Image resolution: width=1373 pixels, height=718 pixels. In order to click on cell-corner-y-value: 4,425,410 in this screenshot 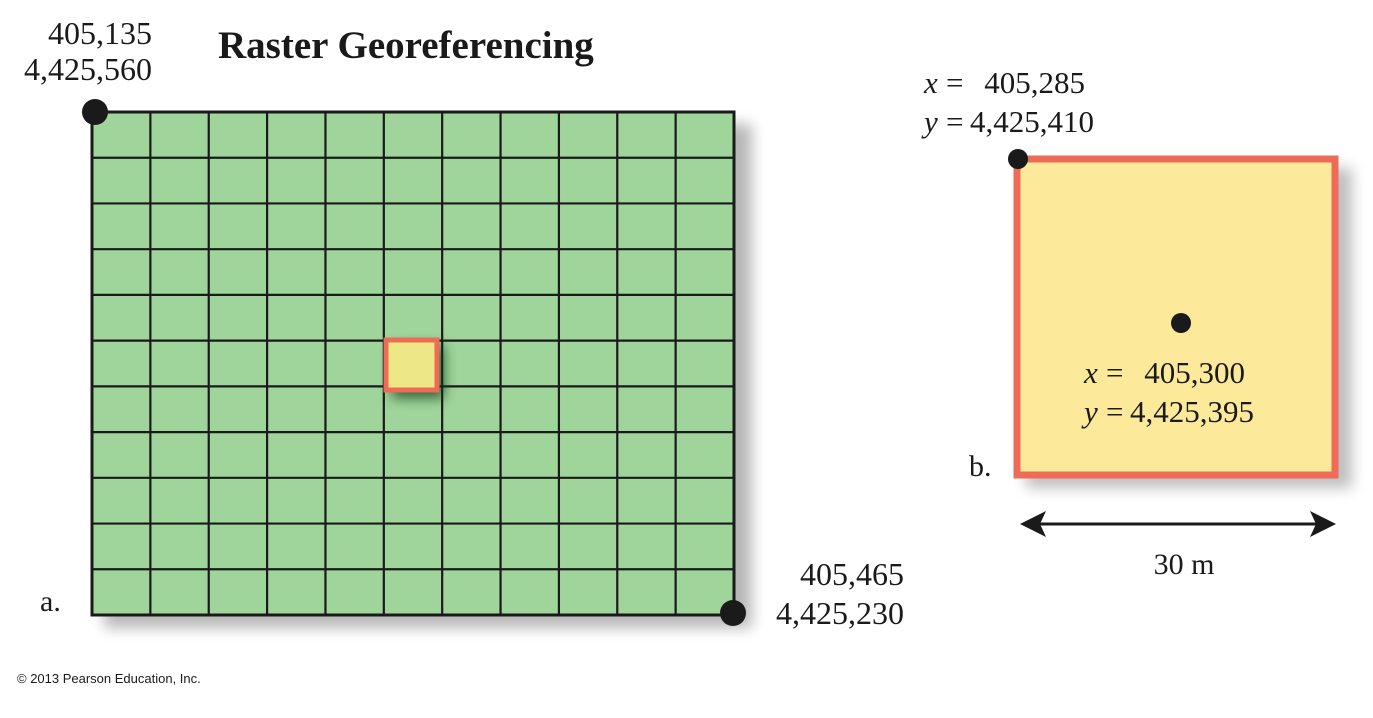, I will do `click(1032, 121)`.